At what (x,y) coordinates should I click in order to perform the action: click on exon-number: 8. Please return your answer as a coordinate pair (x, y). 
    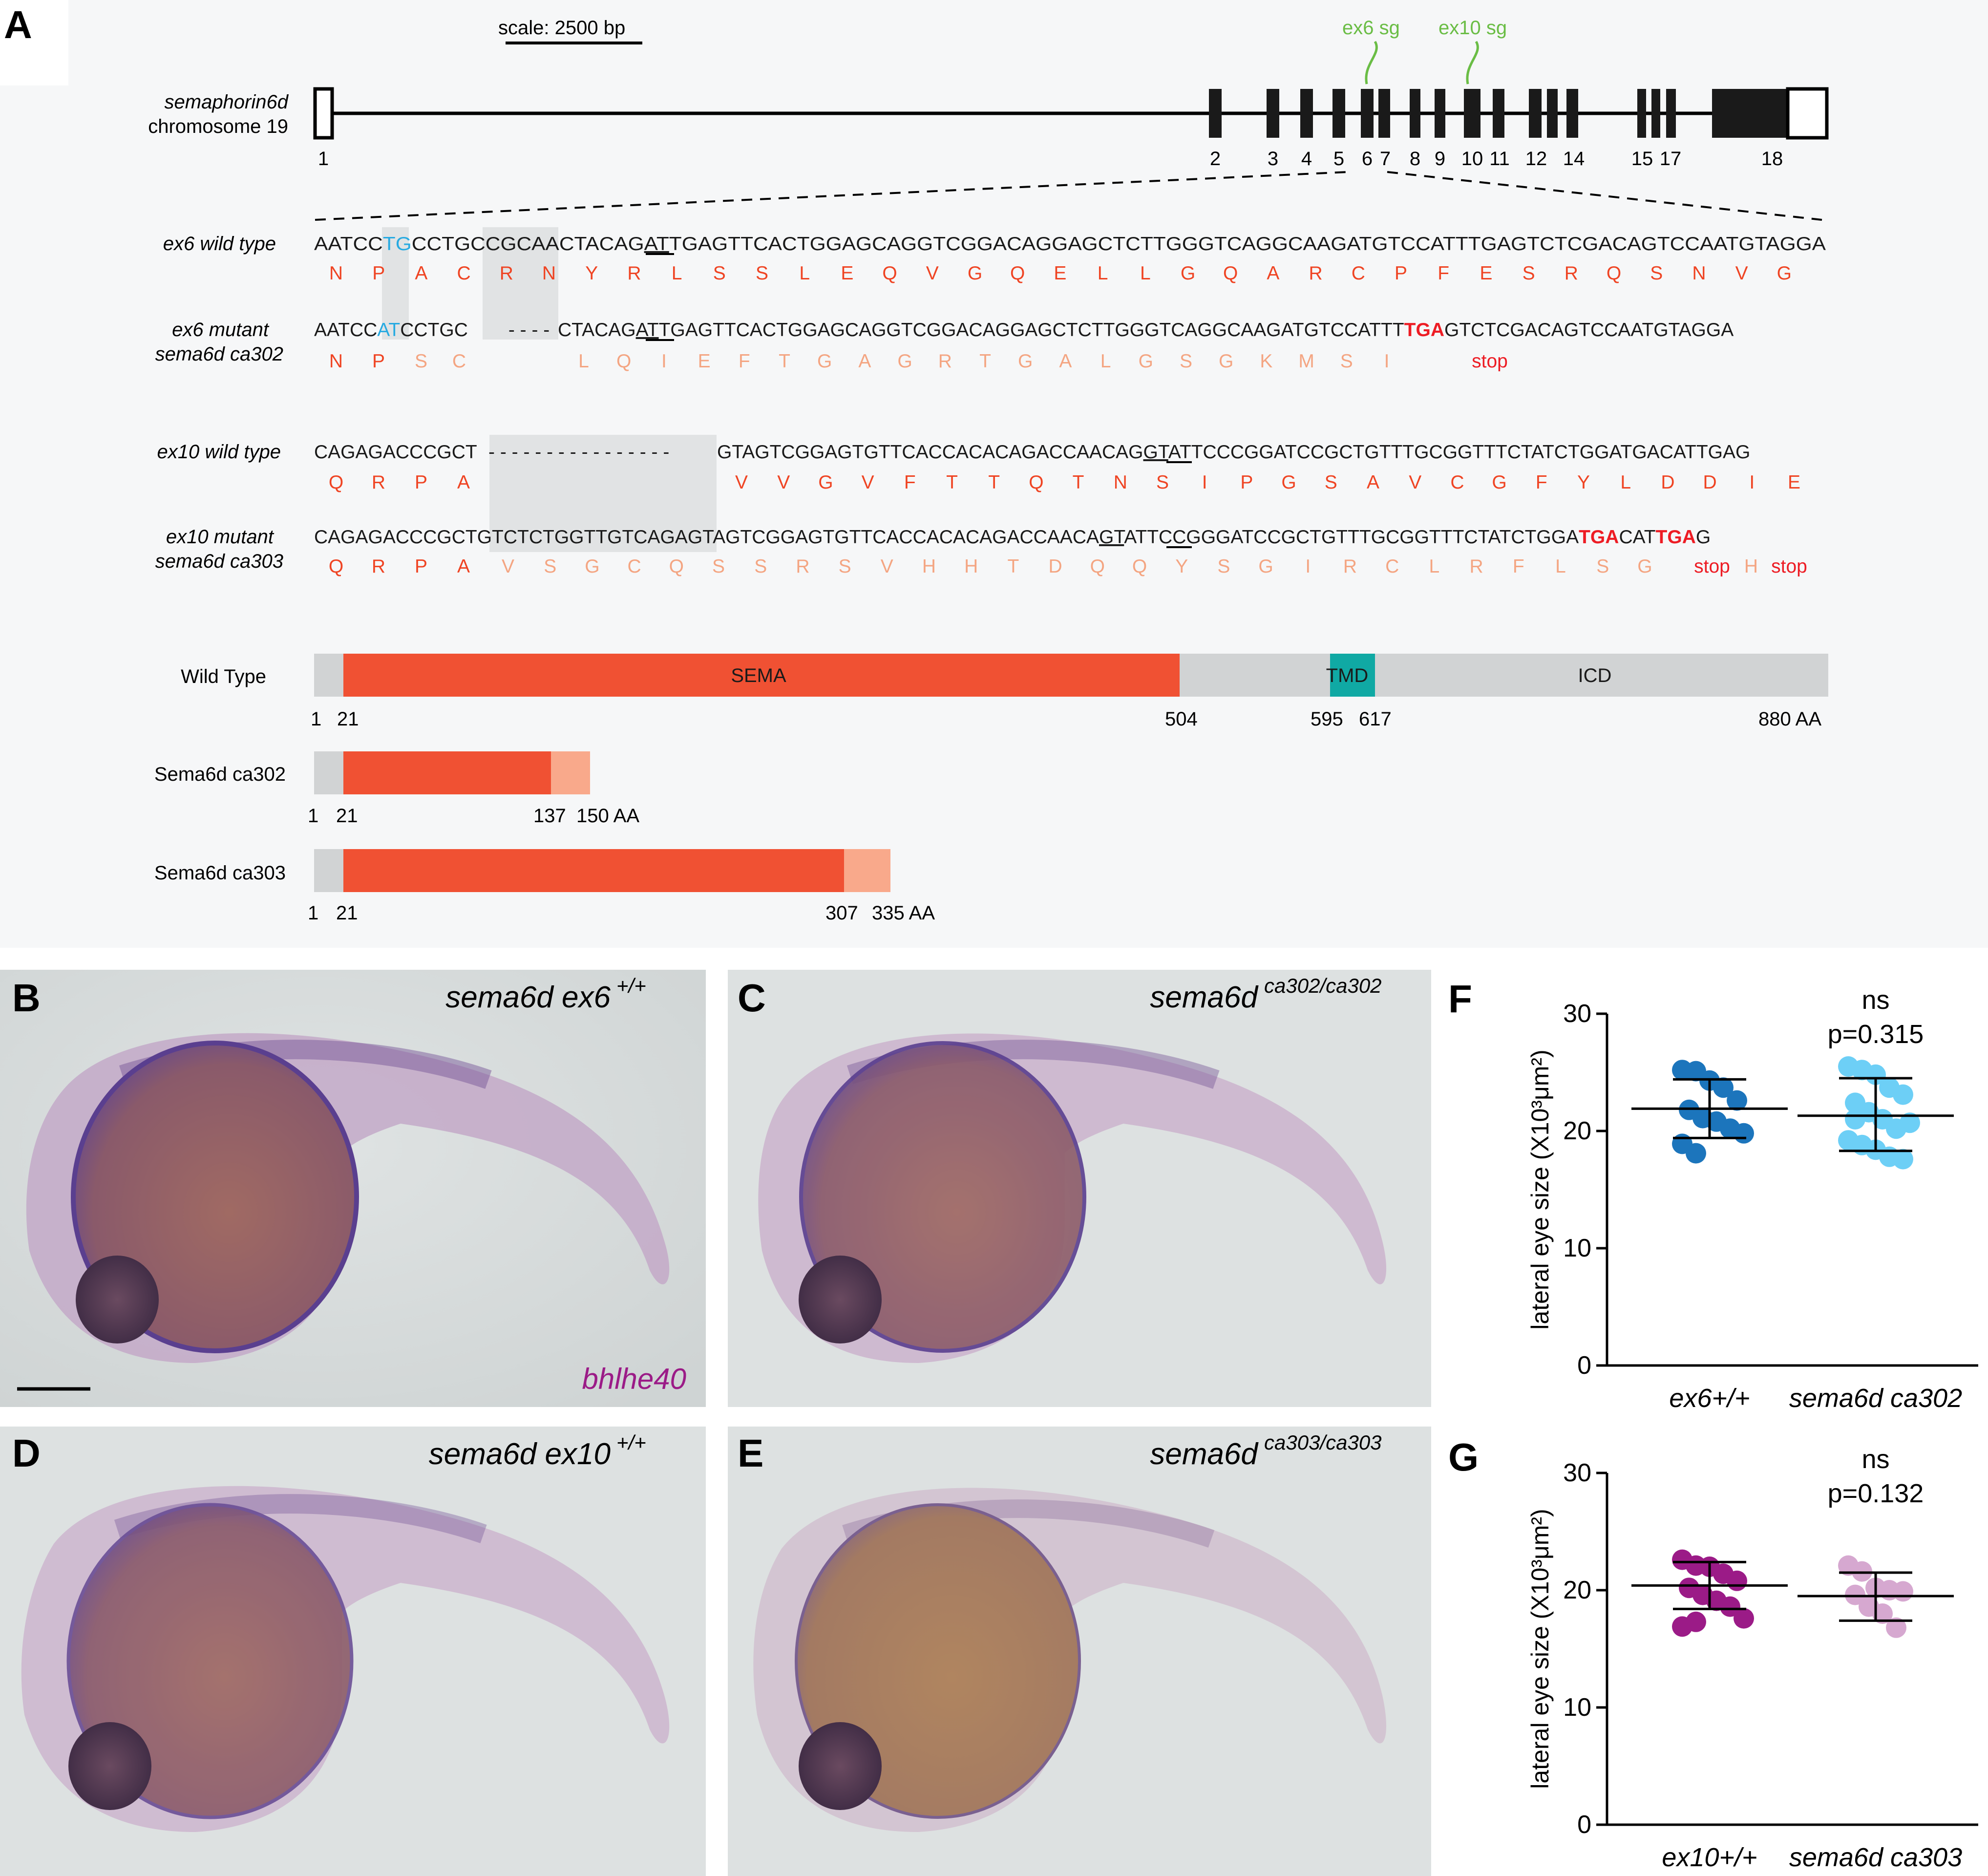
    Looking at the image, I should click on (1415, 159).